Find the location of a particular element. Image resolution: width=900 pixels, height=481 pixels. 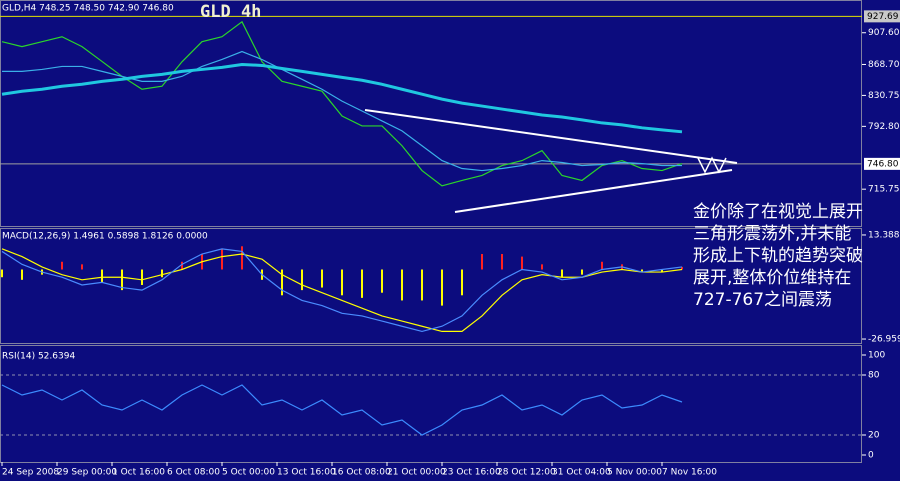

y-tick-label: 907.60 is located at coordinates (884, 33).